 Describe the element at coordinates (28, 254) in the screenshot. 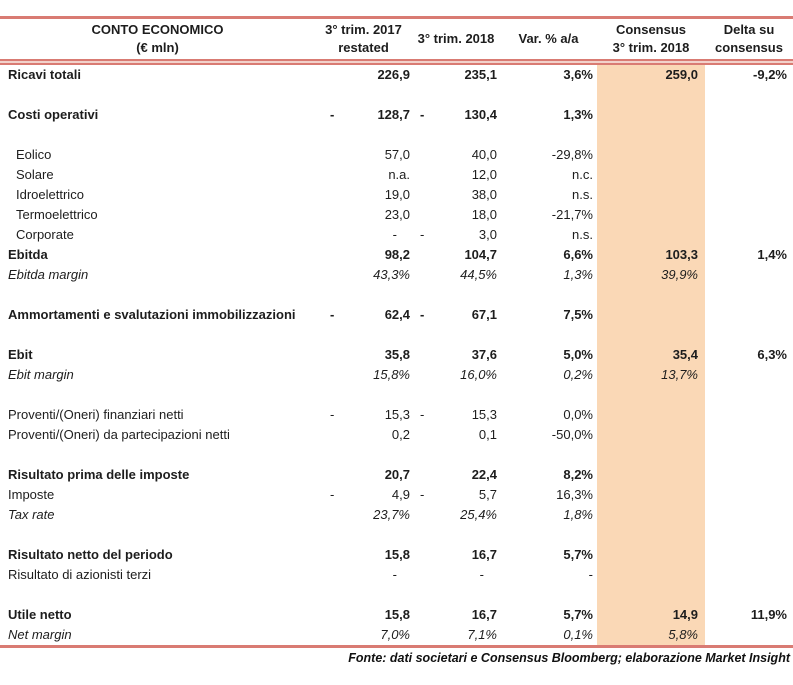

I see `row-label: Ebitda` at that location.